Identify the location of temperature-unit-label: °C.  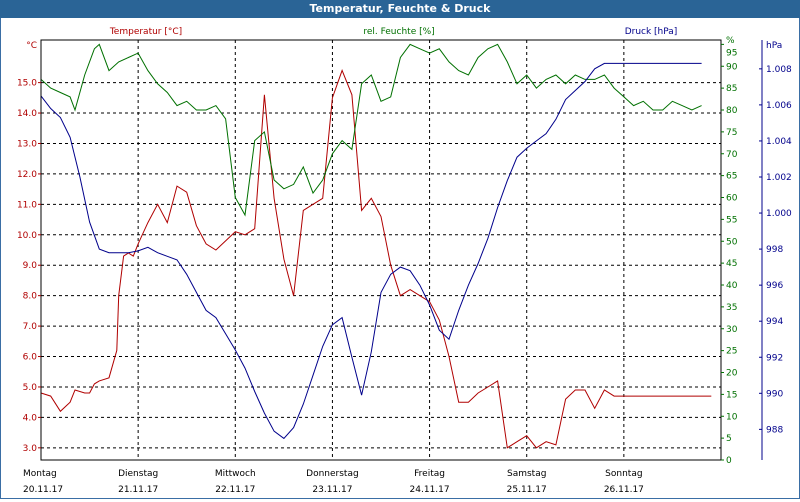
(31, 46).